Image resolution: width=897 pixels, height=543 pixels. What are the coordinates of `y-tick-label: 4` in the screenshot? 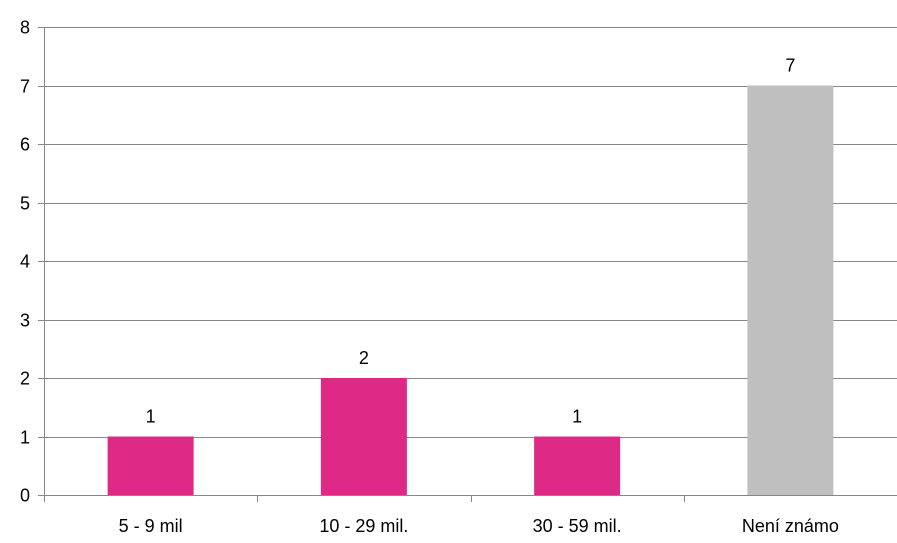 It's located at (25, 262).